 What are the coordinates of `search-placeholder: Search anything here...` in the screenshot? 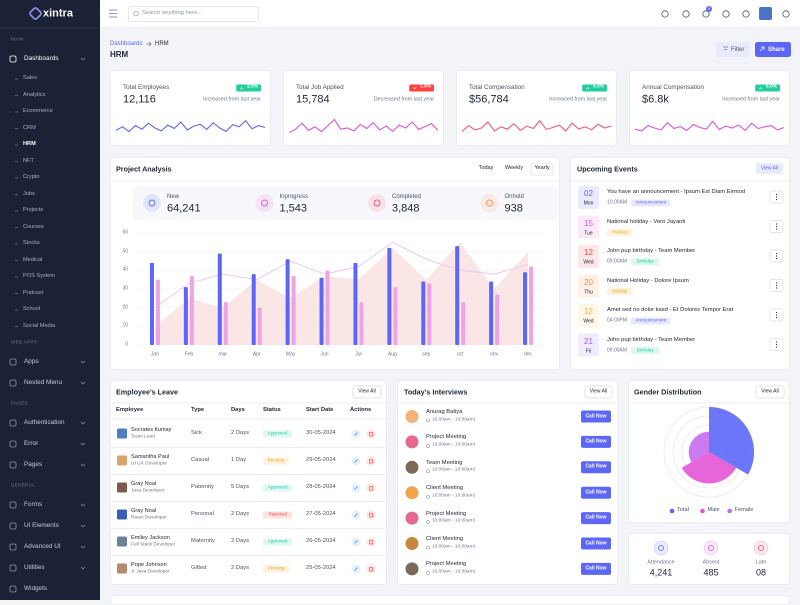 It's located at (172, 13).